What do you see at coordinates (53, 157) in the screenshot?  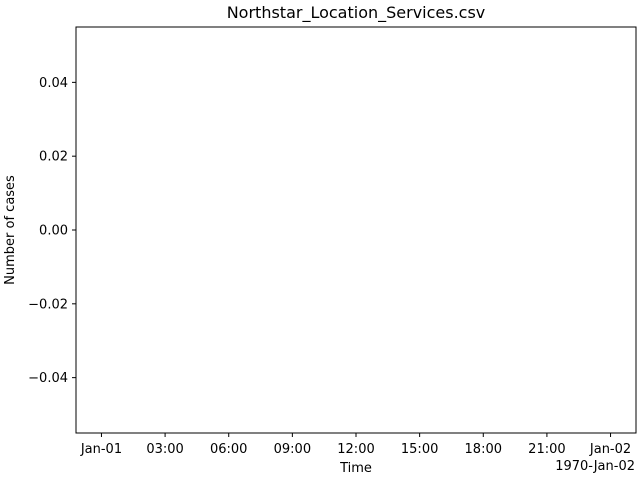 I see `y-tick-label: 0.02` at bounding box center [53, 157].